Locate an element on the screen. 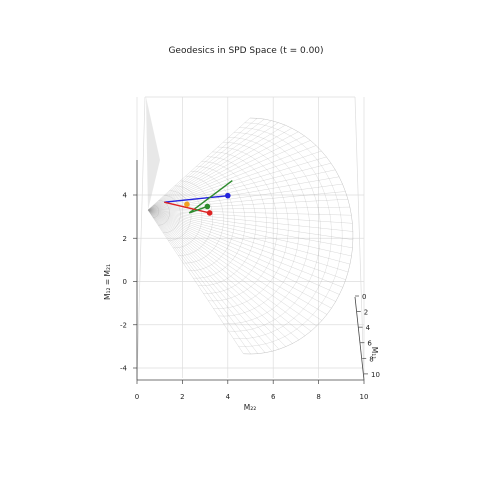 The image size is (480, 480). endpoint-markers is located at coordinates (207, 204).